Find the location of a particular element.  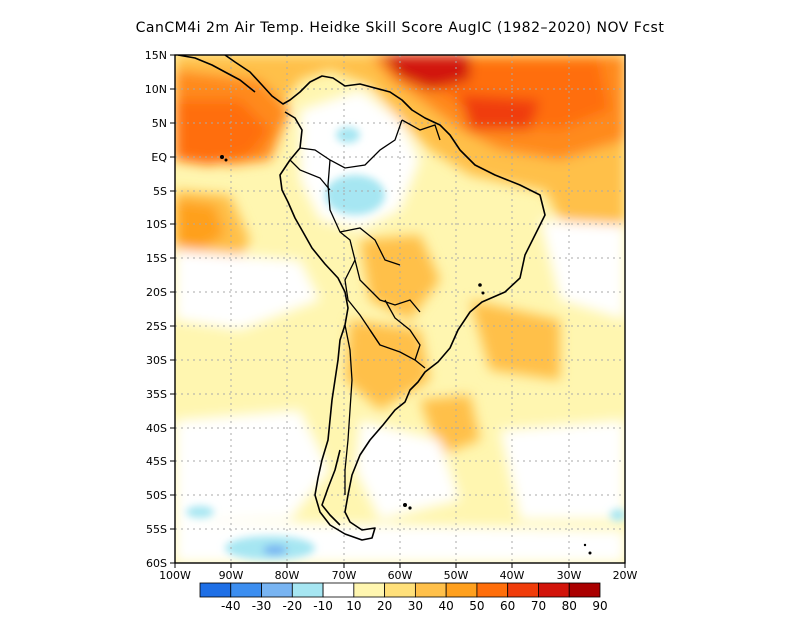

lat-label: 35S is located at coordinates (156, 394).